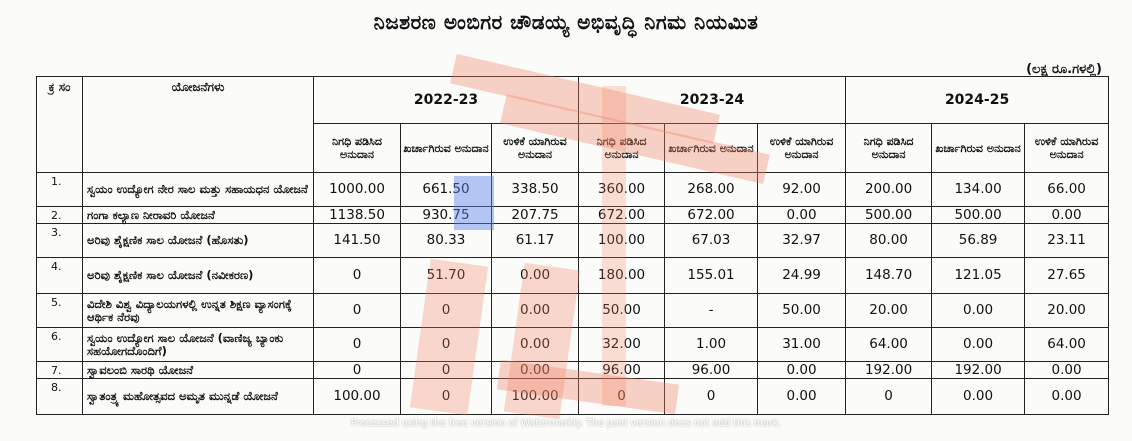 Image resolution: width=1132 pixels, height=441 pixels. What do you see at coordinates (1067, 240) in the screenshot?
I see `value-cell: 23.11` at bounding box center [1067, 240].